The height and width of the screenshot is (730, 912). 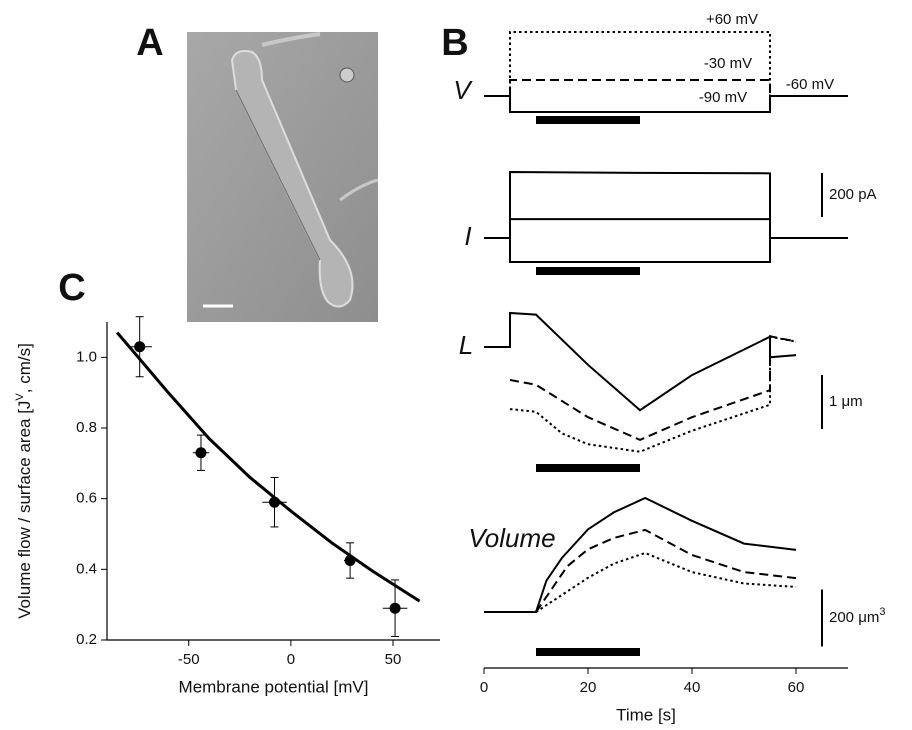 I want to click on fit-curve, so click(x=268, y=467).